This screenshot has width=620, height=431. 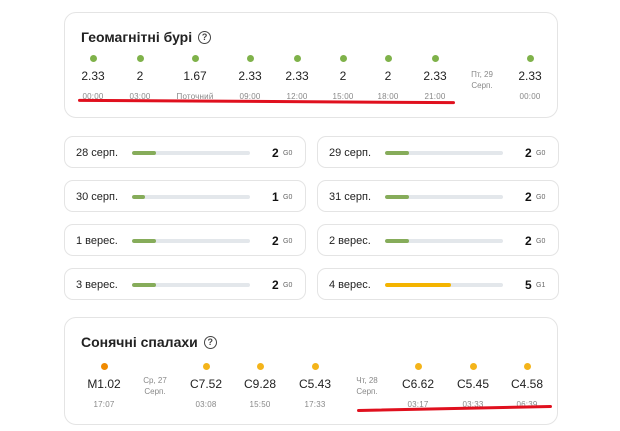 I want to click on storm-value: 1.67, so click(x=195, y=76).